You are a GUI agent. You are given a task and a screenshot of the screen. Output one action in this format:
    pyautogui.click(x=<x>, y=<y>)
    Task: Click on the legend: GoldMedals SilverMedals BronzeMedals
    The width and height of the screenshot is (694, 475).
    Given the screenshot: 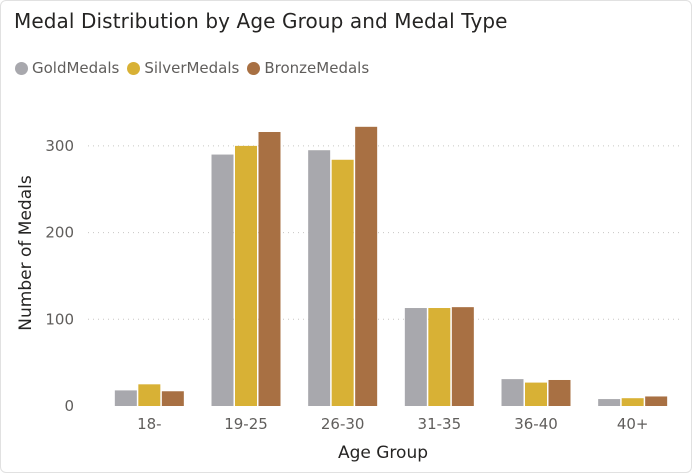 What is the action you would take?
    pyautogui.click(x=196, y=68)
    